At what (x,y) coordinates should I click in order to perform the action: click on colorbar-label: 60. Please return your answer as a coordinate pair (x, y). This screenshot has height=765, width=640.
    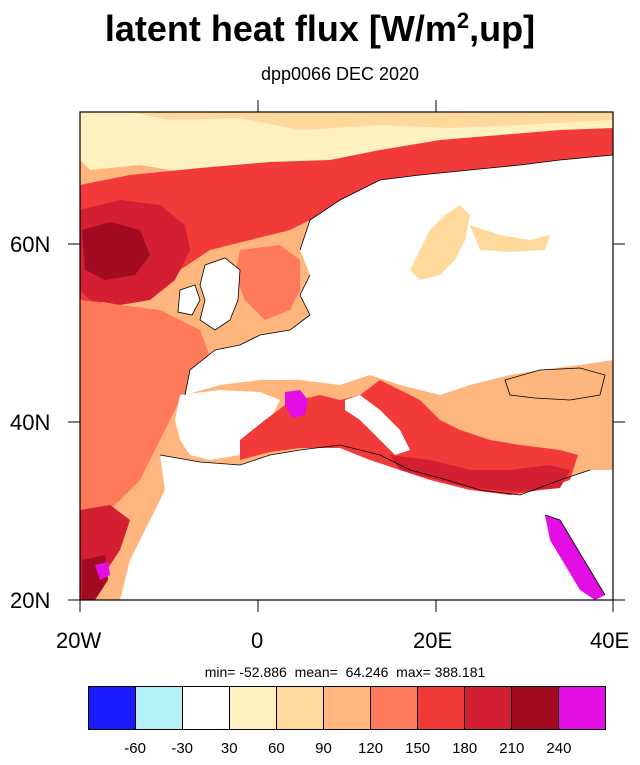
    Looking at the image, I should click on (276, 748).